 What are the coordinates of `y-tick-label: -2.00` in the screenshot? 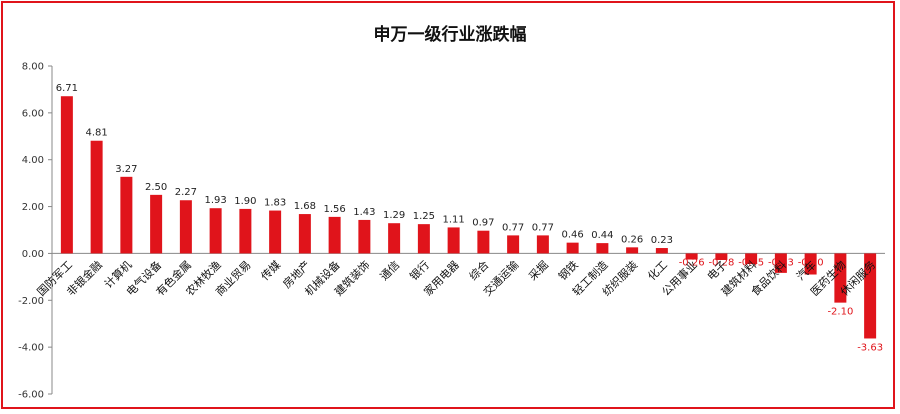 It's located at (31, 301).